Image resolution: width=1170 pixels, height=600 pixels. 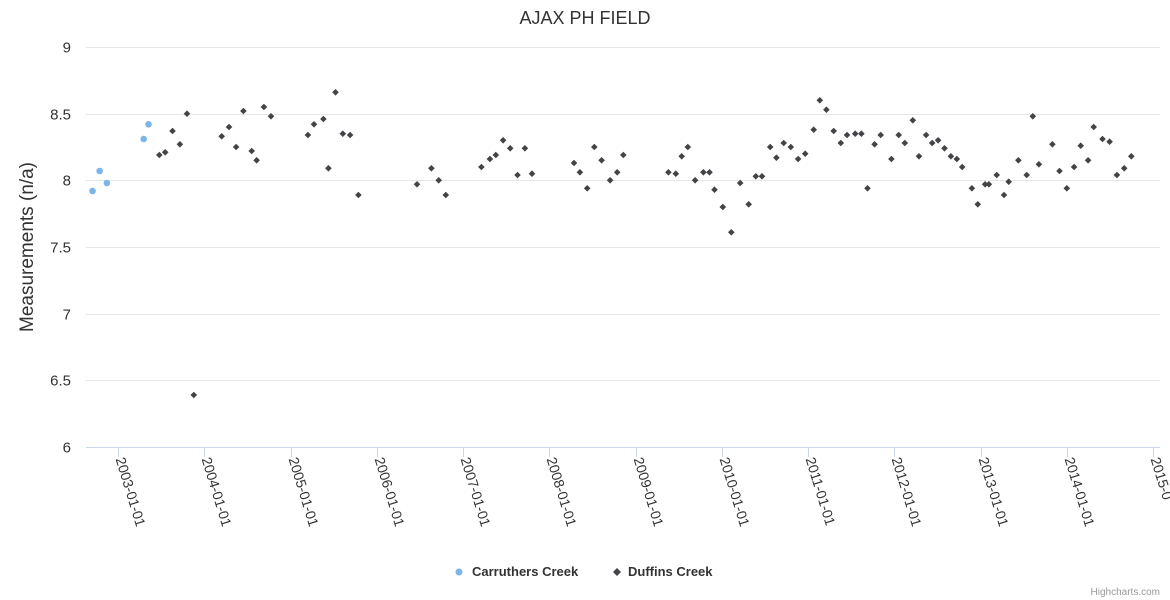 What do you see at coordinates (1125, 592) in the screenshot?
I see `credits-link: Highcharts.com` at bounding box center [1125, 592].